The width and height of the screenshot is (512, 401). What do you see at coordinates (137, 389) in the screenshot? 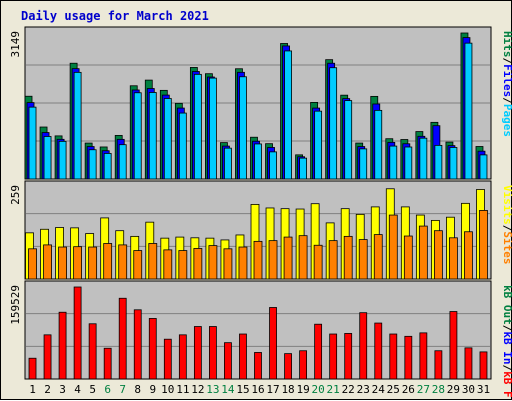
I see `x-tick-label-day-8: 8` at bounding box center [137, 389].